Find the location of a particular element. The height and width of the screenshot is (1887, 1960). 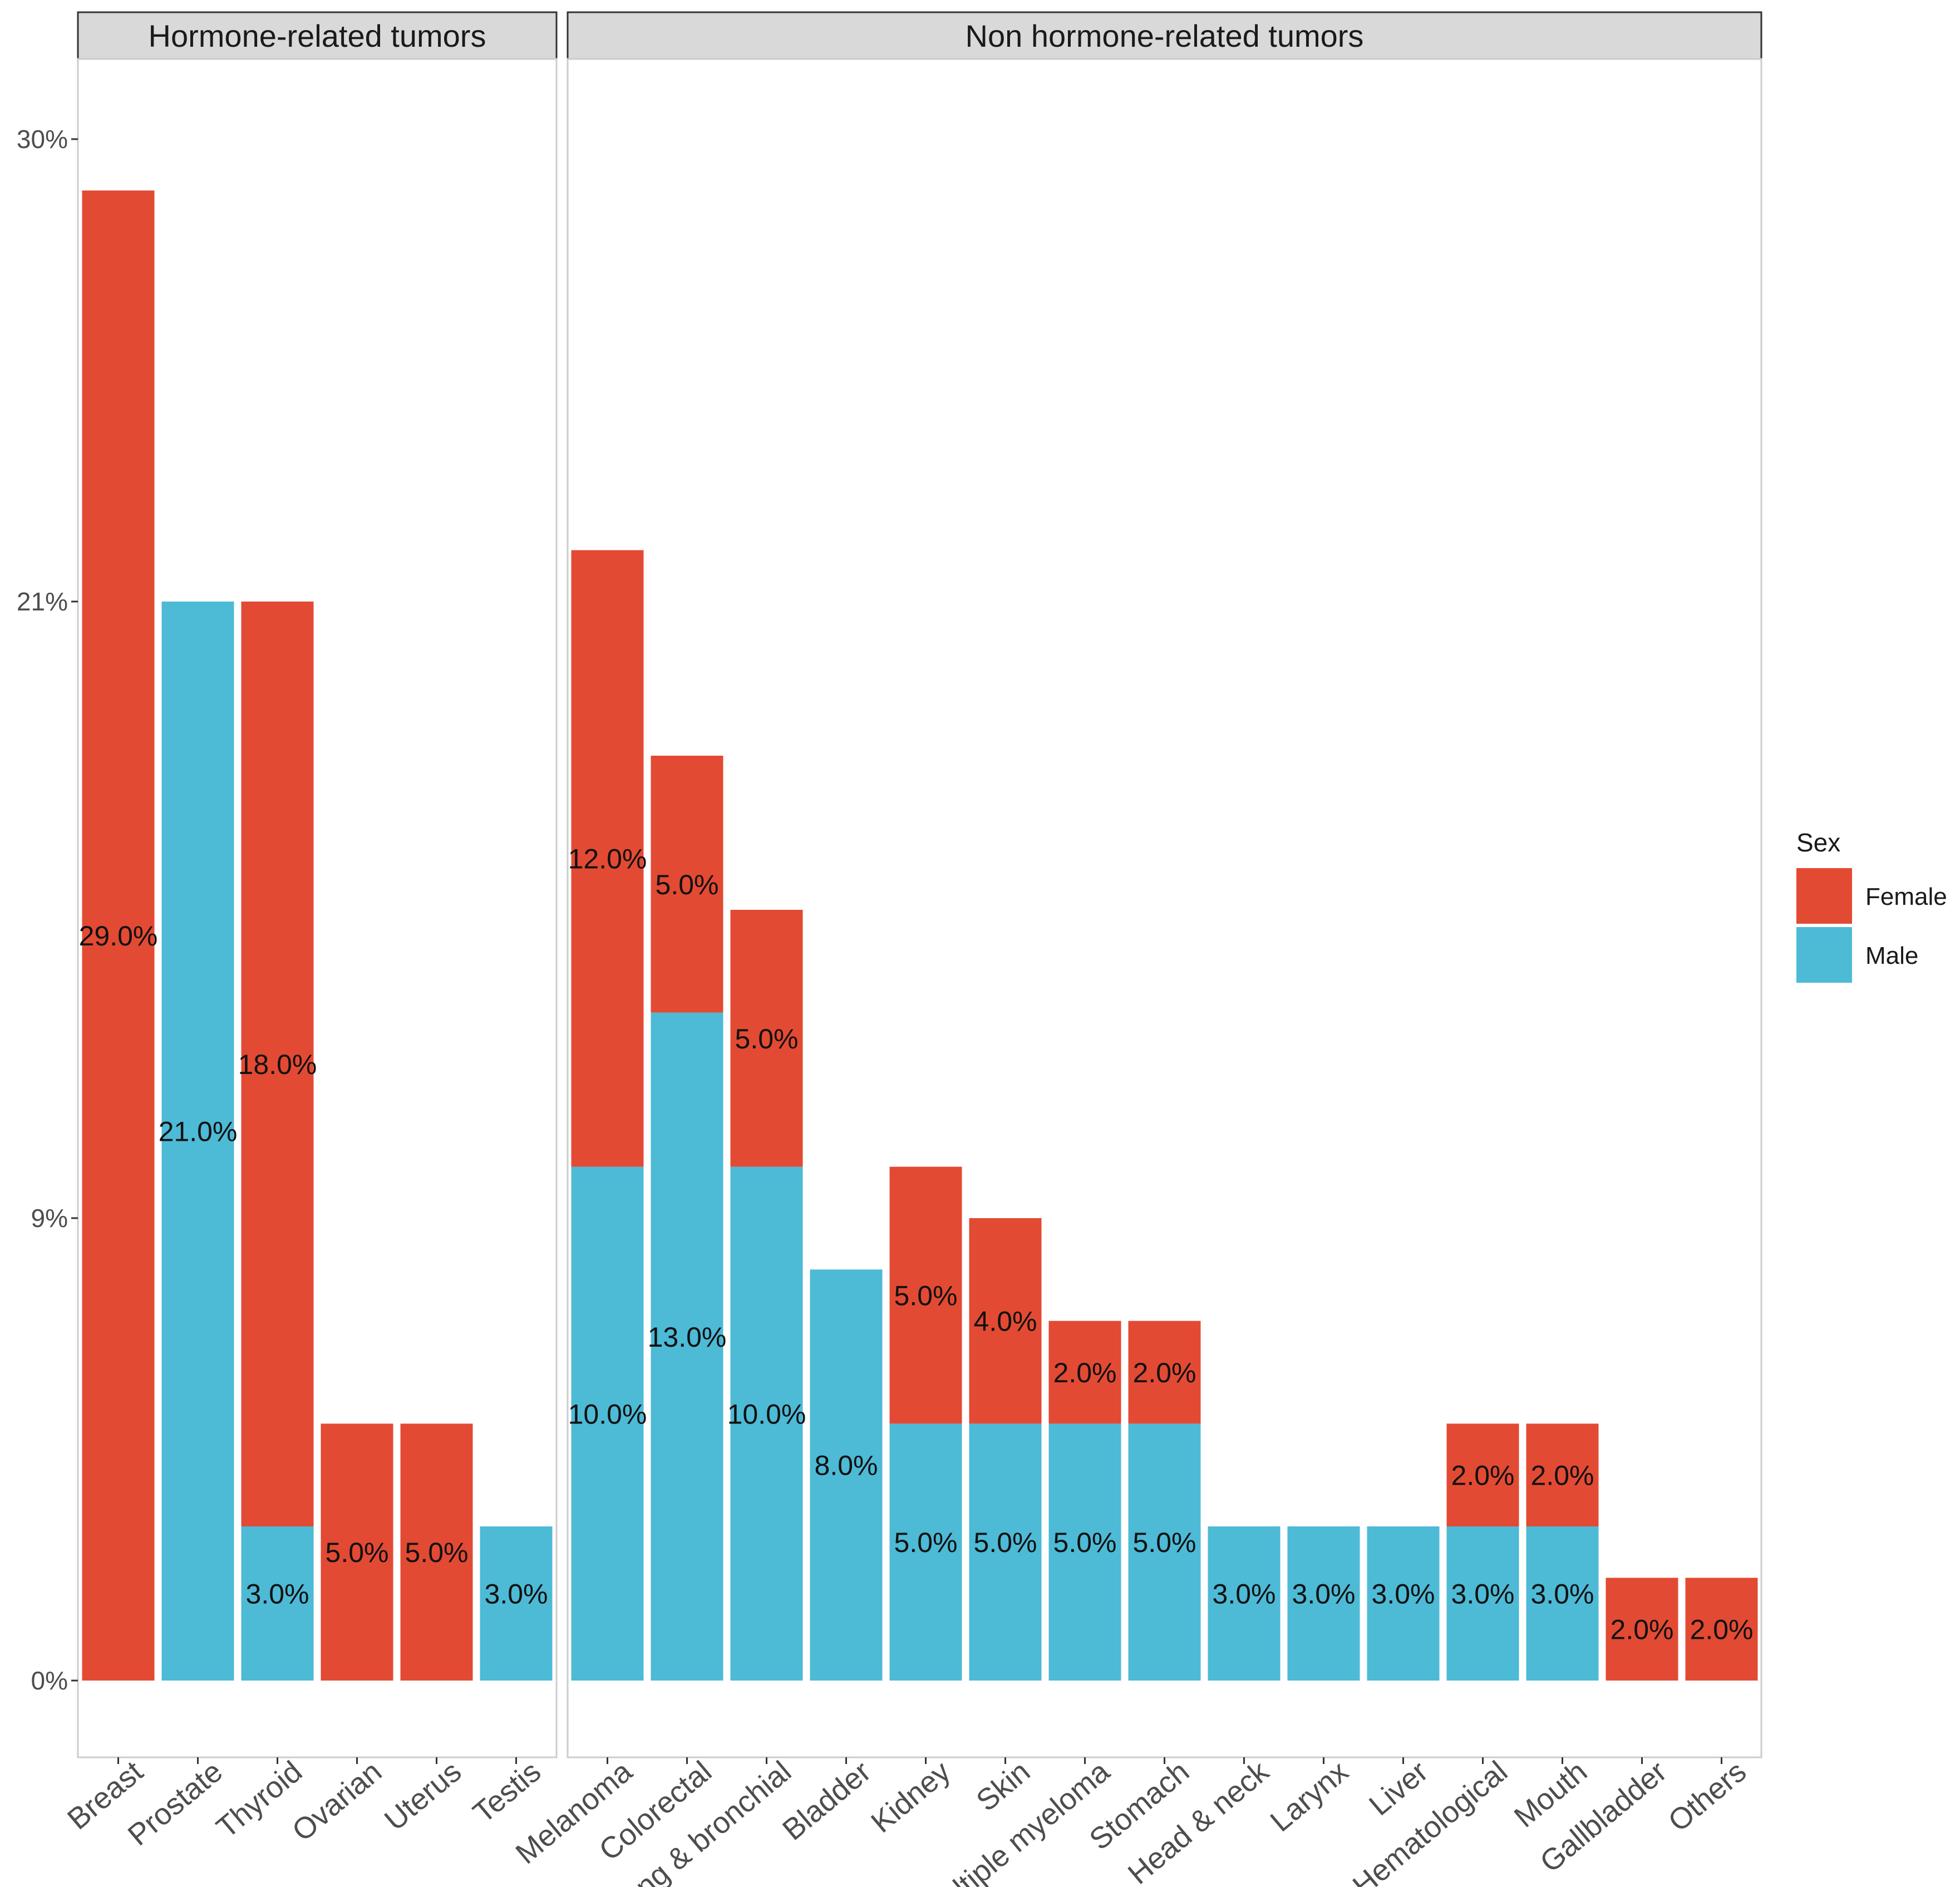

bar-head-and-neck-male is located at coordinates (1244, 1603).